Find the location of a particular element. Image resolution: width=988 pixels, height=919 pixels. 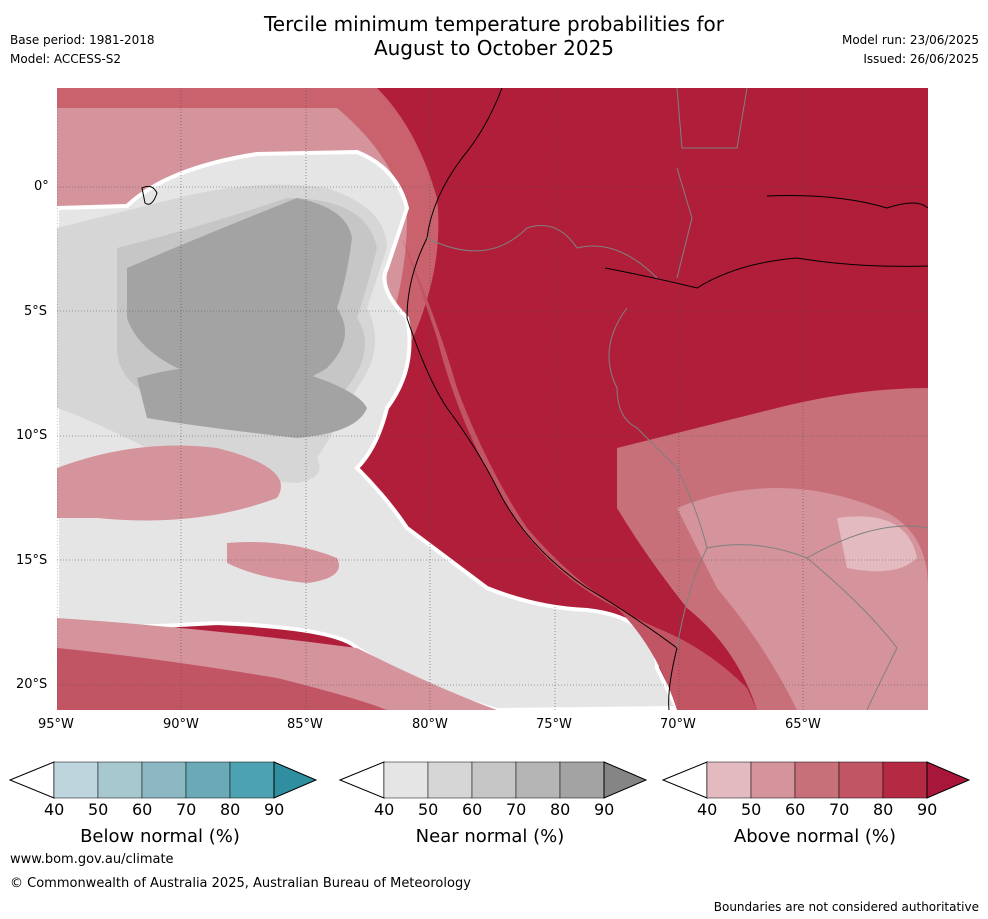

colorbar-near-normal is located at coordinates (493, 780).